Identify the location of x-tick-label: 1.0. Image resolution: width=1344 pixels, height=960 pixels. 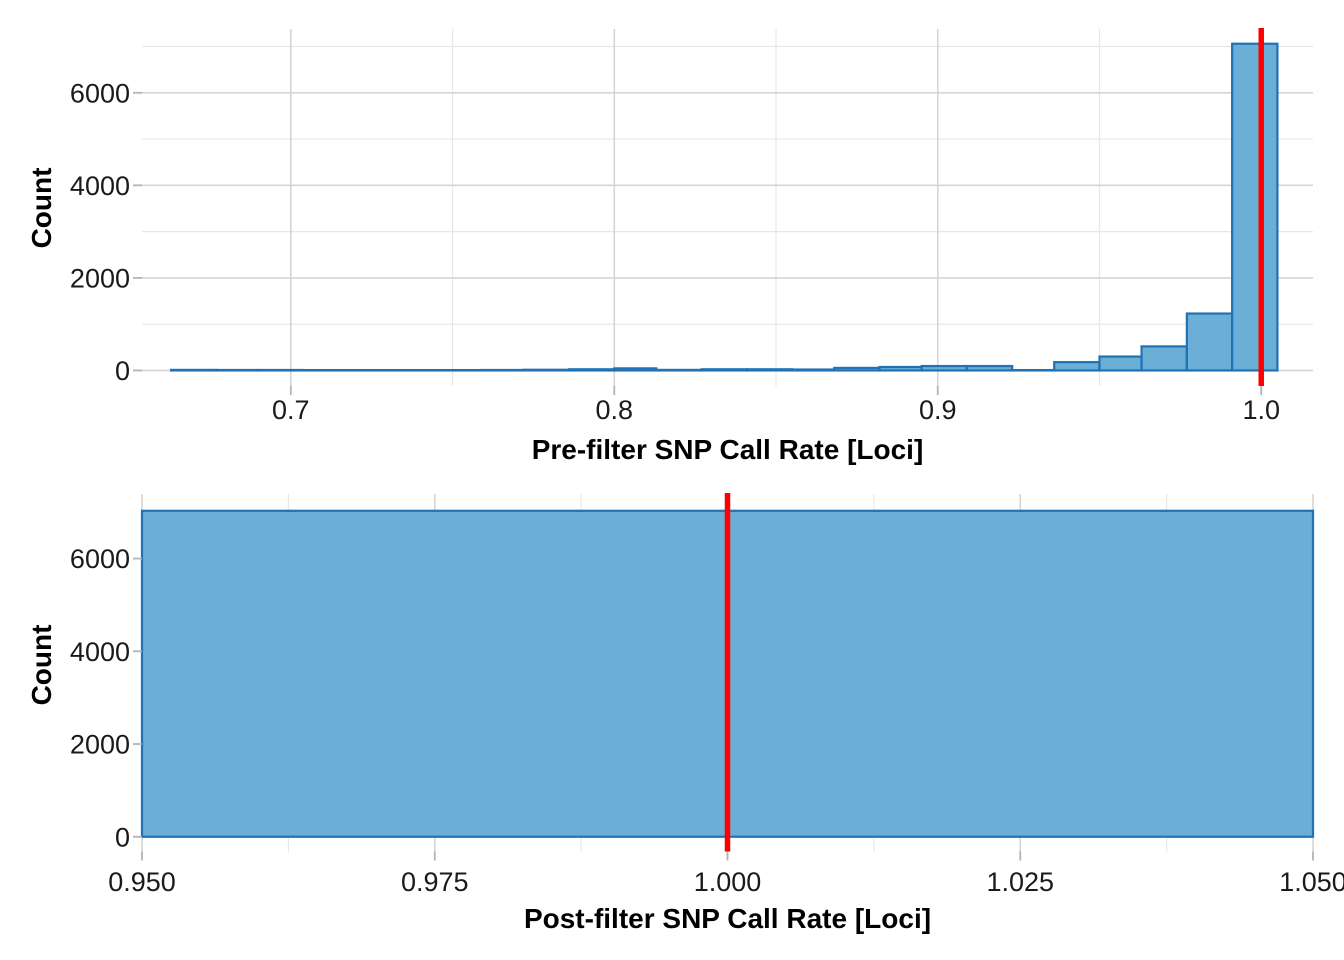
(1261, 410).